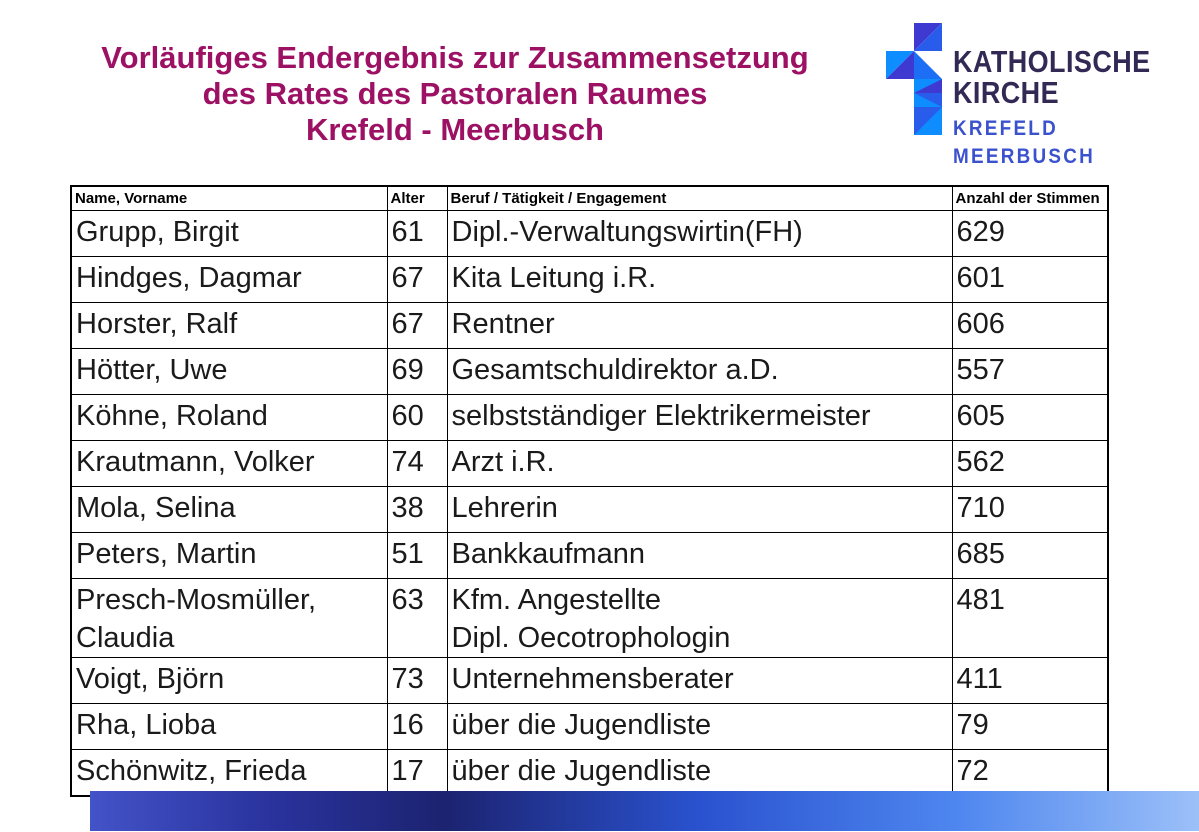 This screenshot has width=1199, height=832. Describe the element at coordinates (229, 726) in the screenshot. I see `cell-name: Rha, Lioba` at that location.